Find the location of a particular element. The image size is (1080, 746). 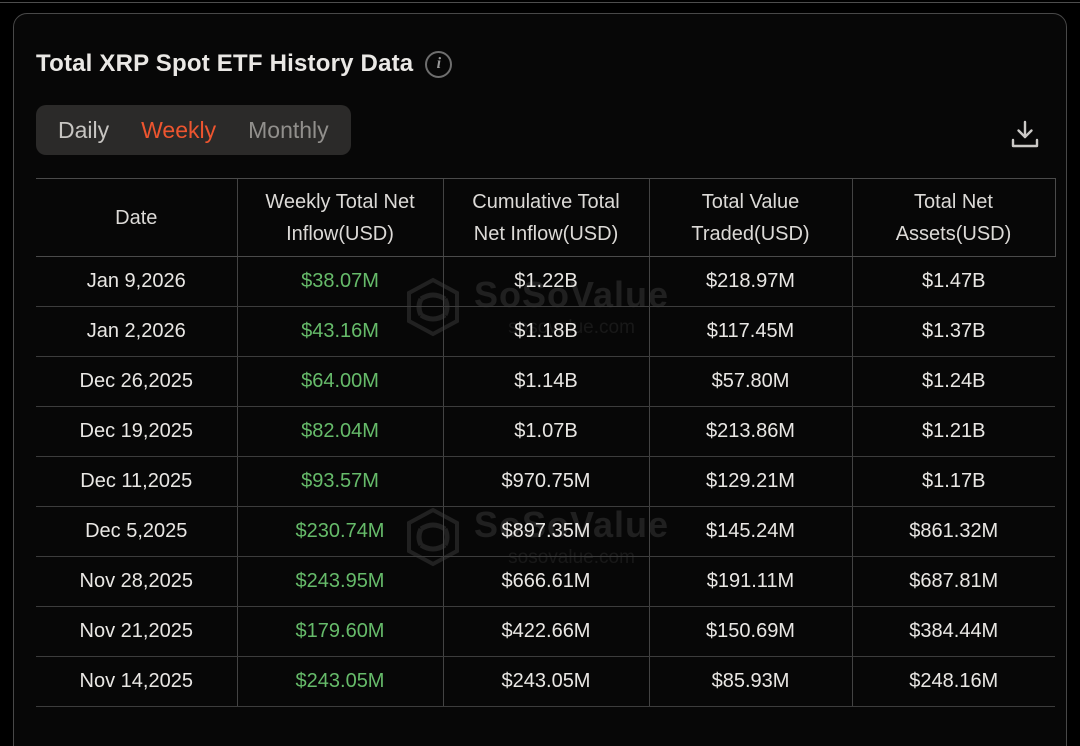

cell-date: Dec 19,2025 is located at coordinates (136, 431).